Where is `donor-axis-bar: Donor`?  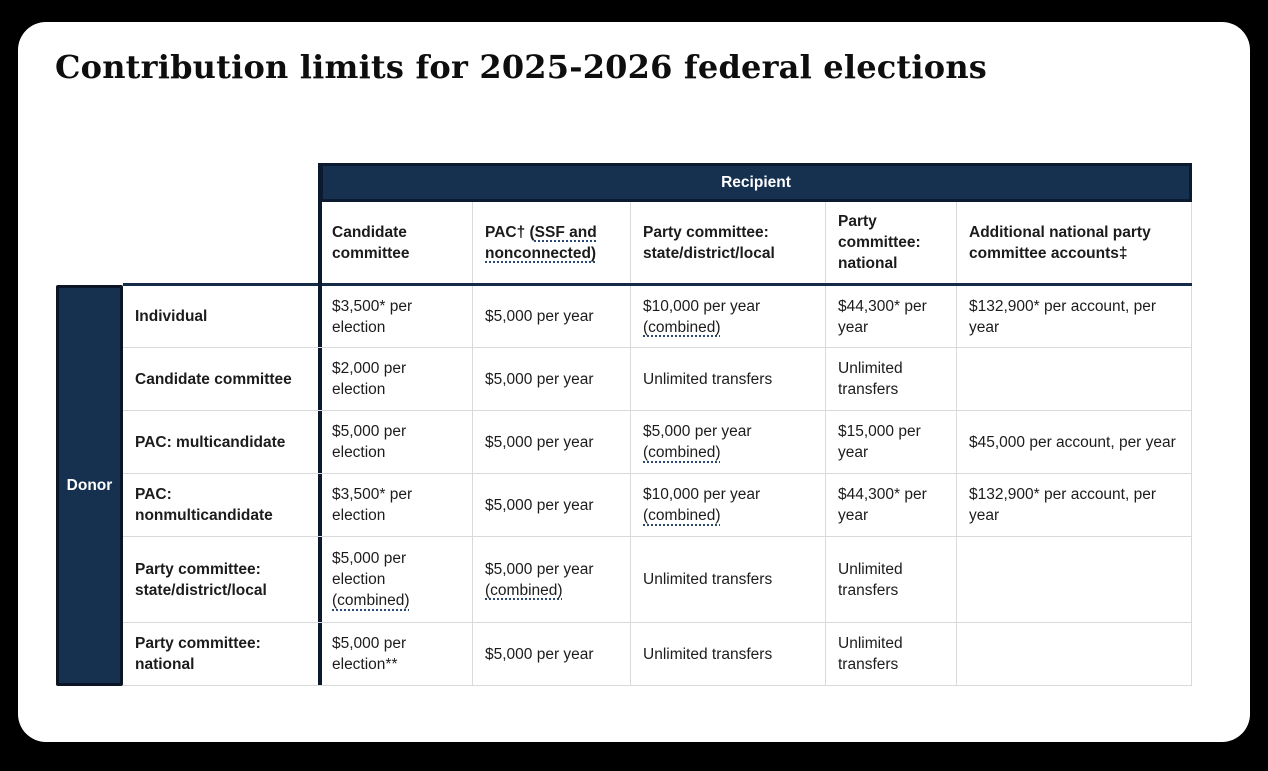
donor-axis-bar: Donor is located at coordinates (89, 485).